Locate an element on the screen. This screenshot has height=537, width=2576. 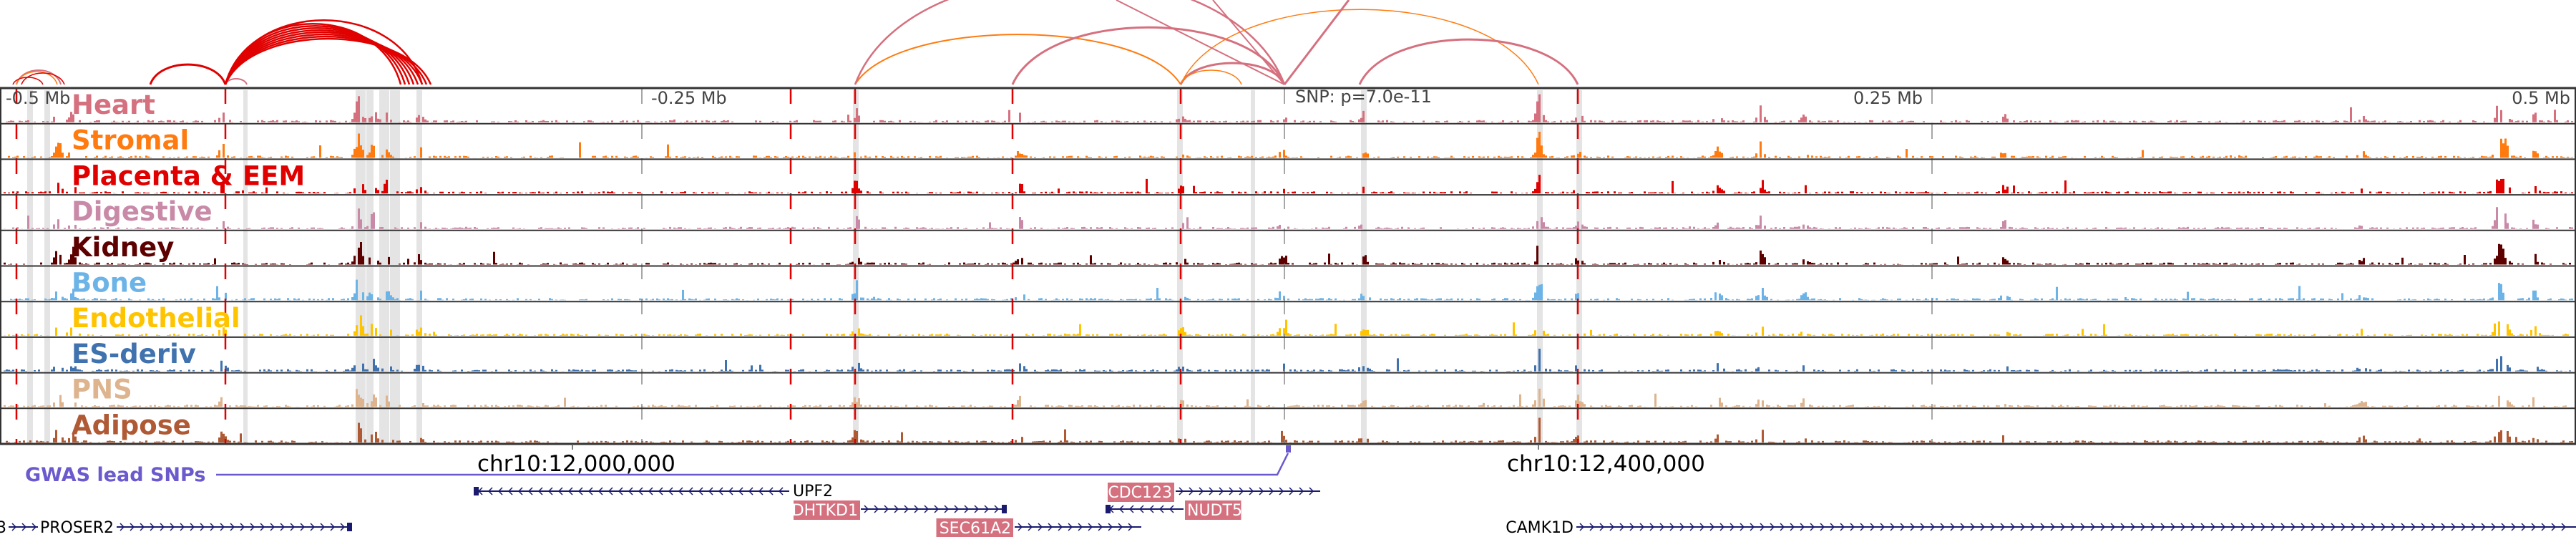
gwas-track-label: GWAS lead SNPs is located at coordinates (115, 475).